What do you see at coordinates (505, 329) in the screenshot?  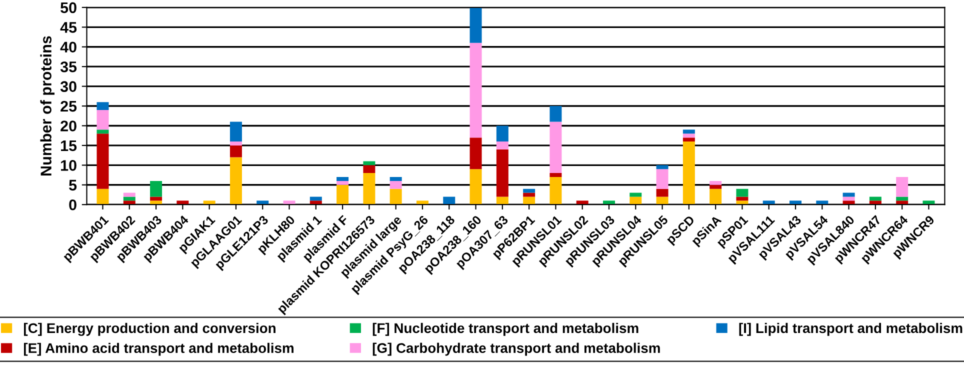 I see `legend-label: [F] Nucleotide transport and metabolism` at bounding box center [505, 329].